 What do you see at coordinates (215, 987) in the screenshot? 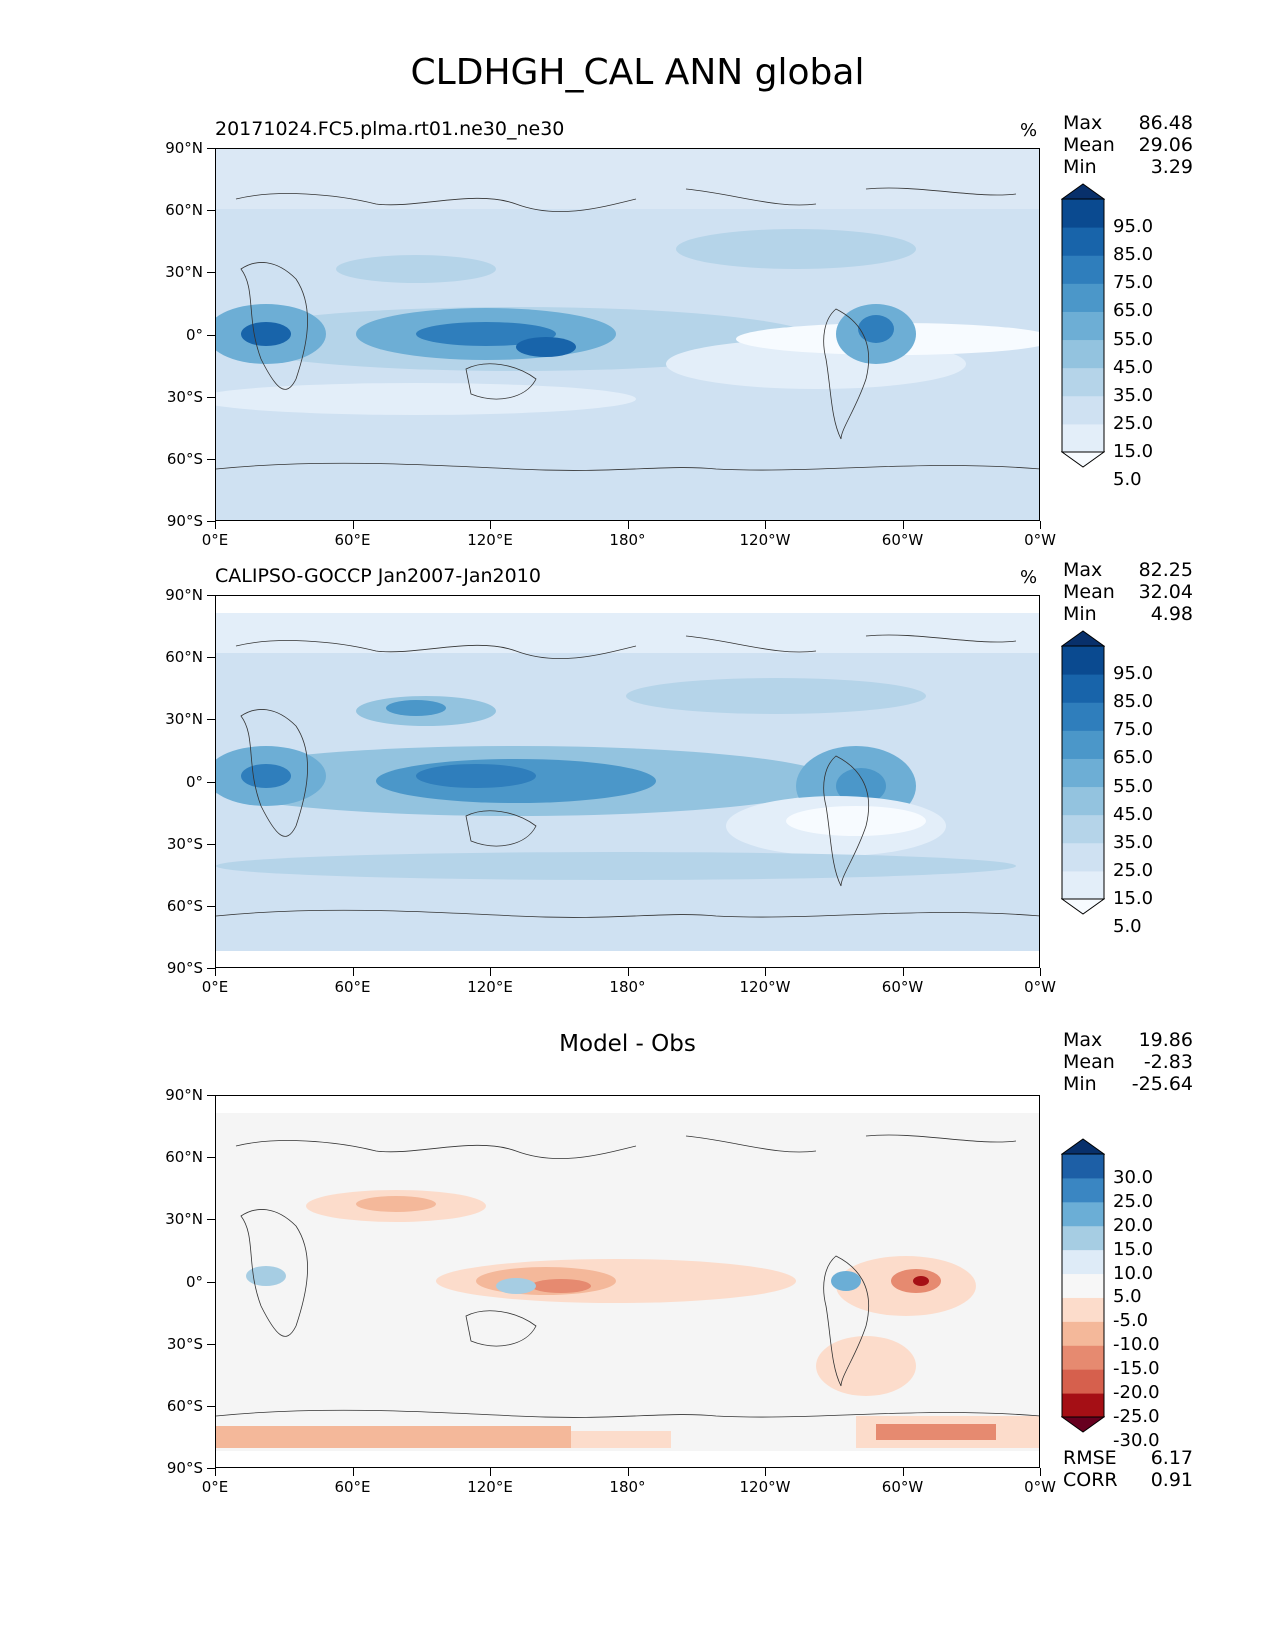
I see `lon-tick-label: 0°E` at bounding box center [215, 987].